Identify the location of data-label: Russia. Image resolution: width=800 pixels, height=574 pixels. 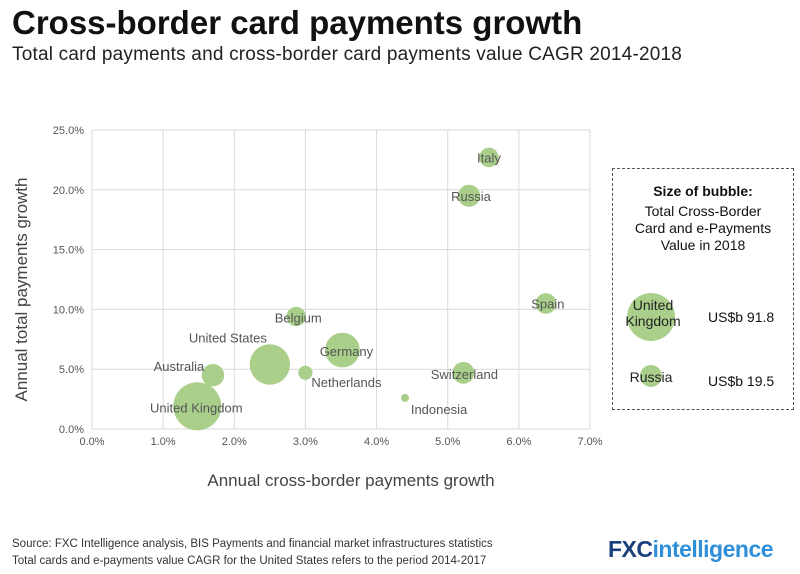
(471, 196).